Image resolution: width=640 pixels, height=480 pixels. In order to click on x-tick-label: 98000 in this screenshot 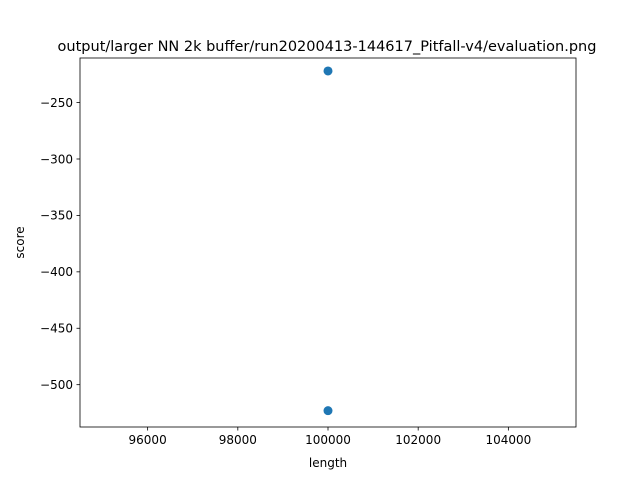, I will do `click(238, 440)`.